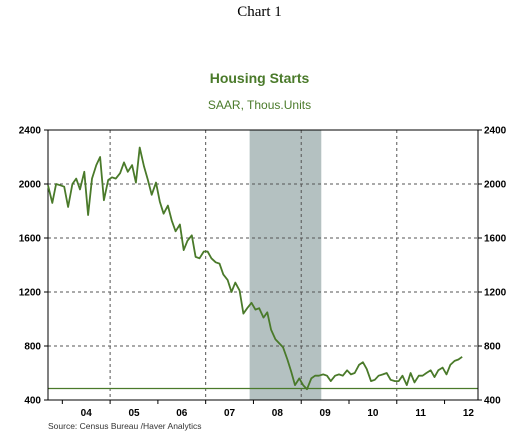  Describe the element at coordinates (469, 413) in the screenshot. I see `x-tick-label: 12` at that location.